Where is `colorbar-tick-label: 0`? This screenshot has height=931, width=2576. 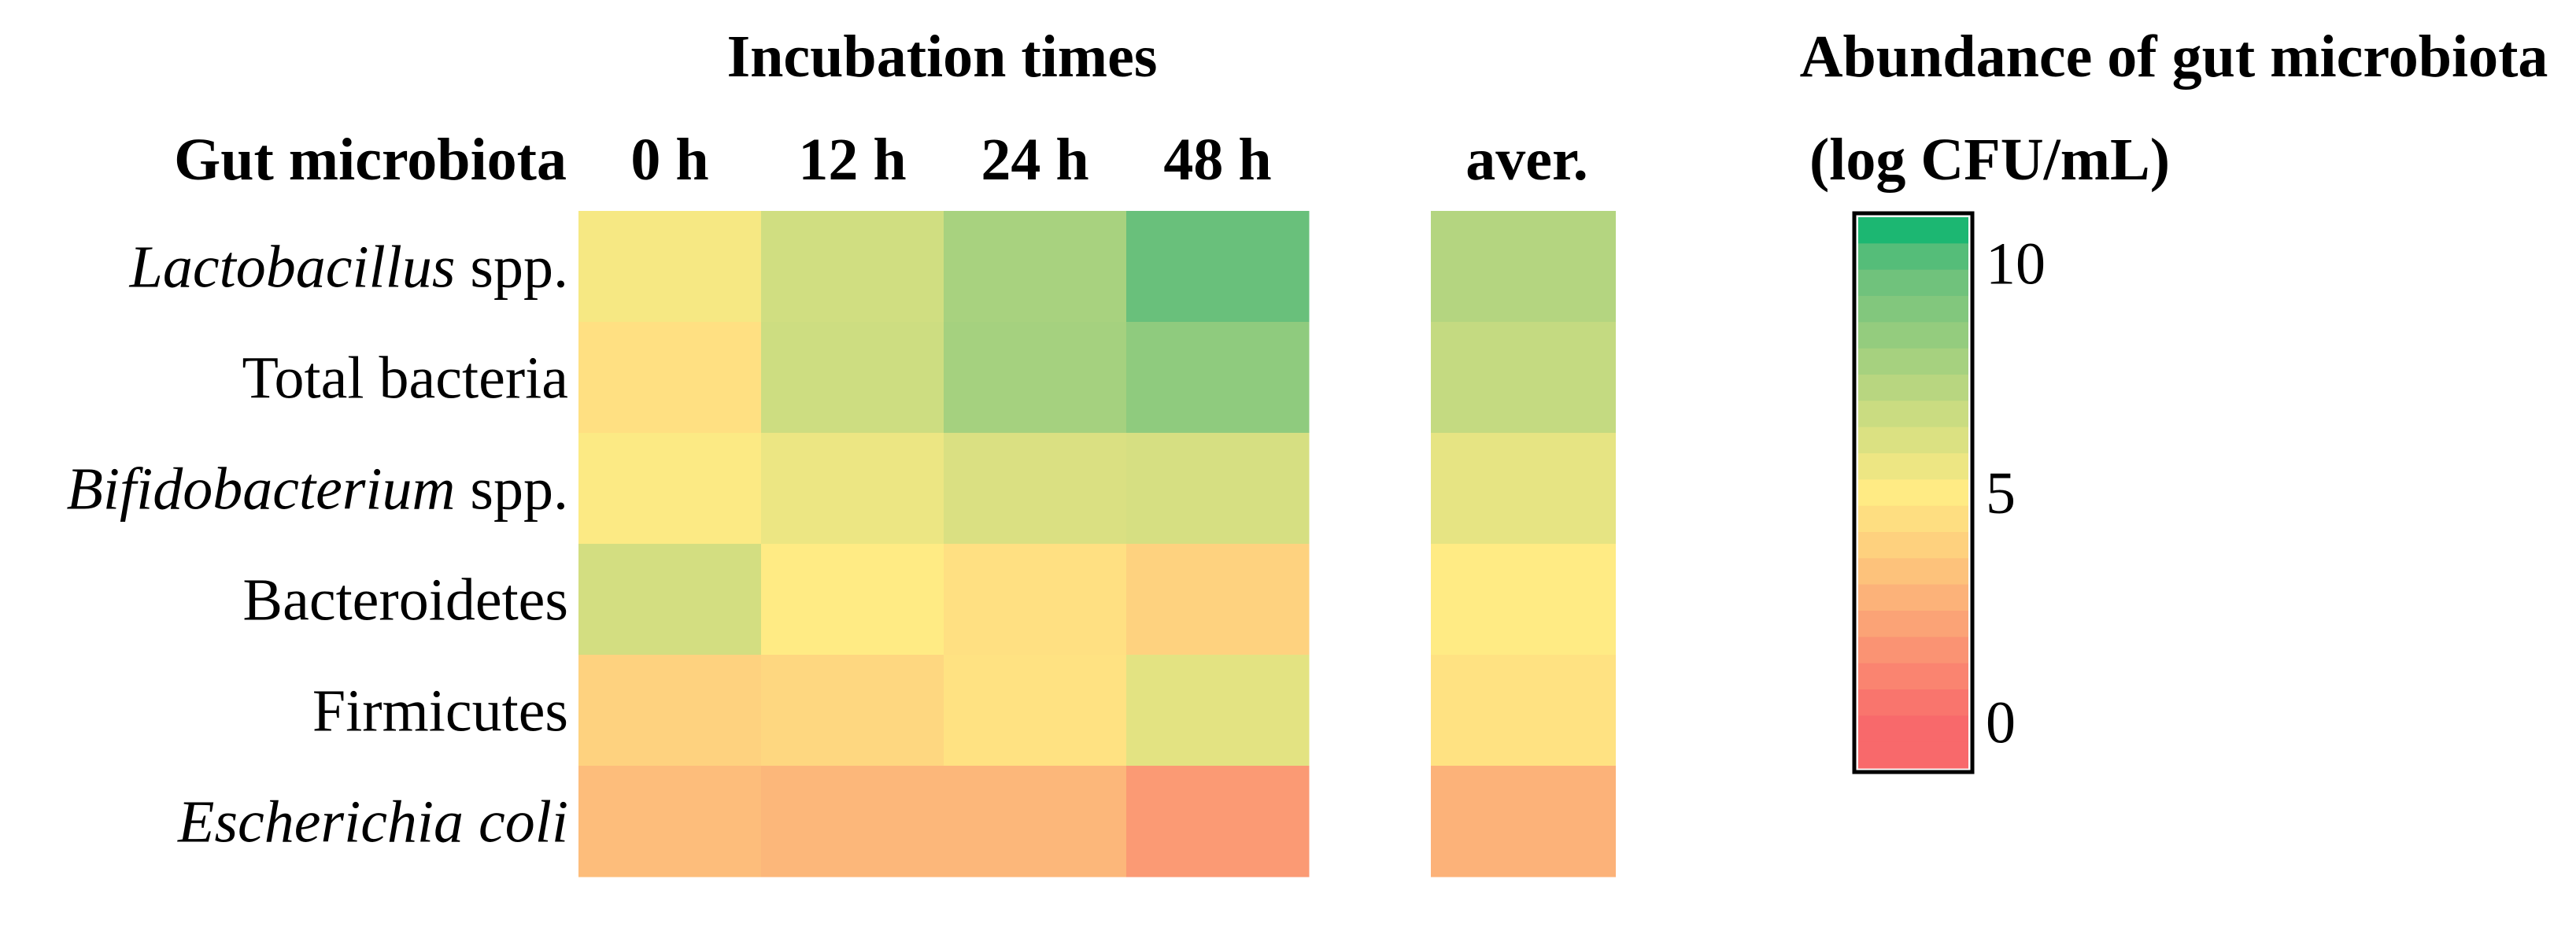
colorbar-tick-label: 0 is located at coordinates (2001, 723).